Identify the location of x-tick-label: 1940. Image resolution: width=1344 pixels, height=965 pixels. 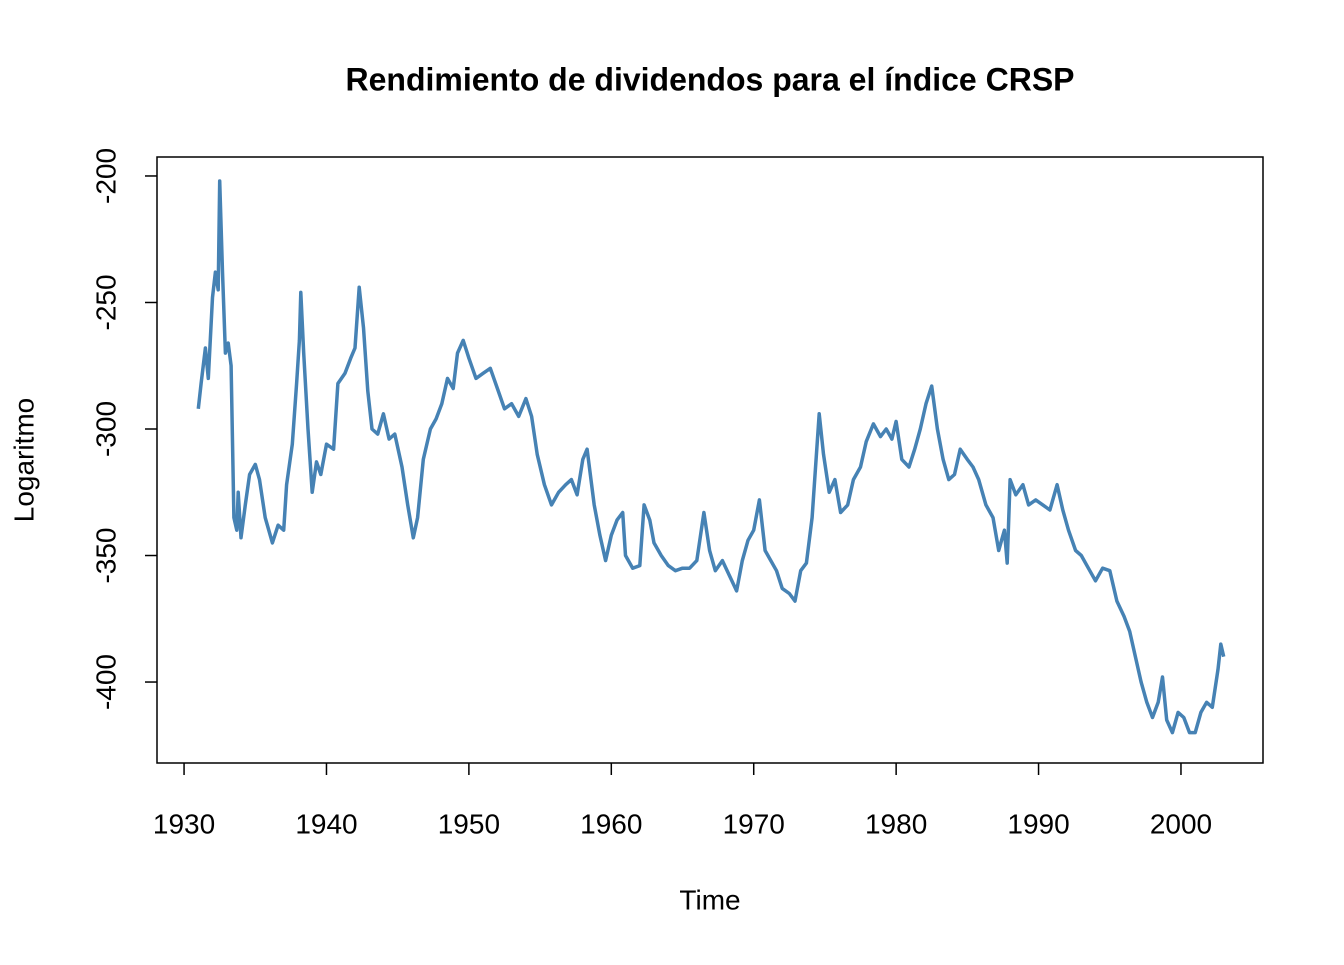
(326, 823).